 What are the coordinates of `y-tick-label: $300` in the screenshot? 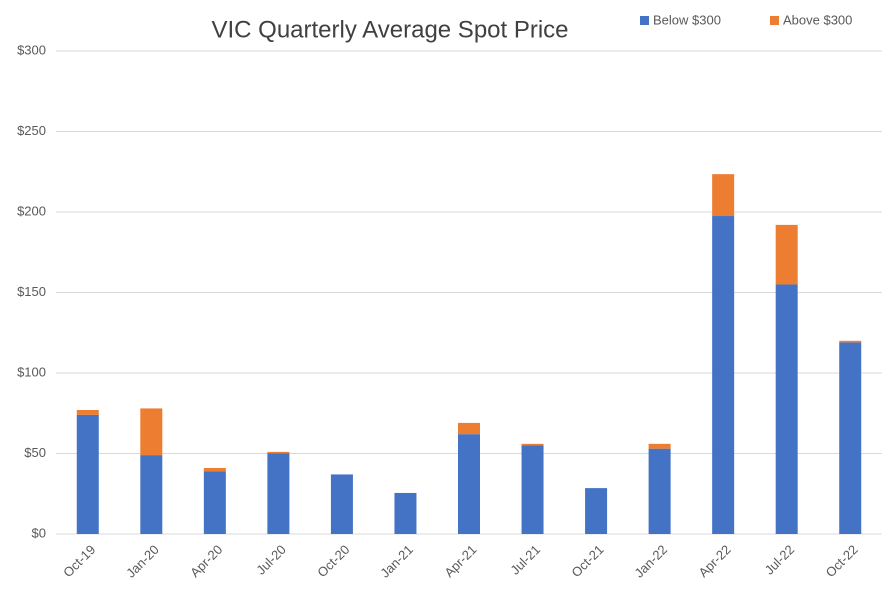 It's located at (31, 49).